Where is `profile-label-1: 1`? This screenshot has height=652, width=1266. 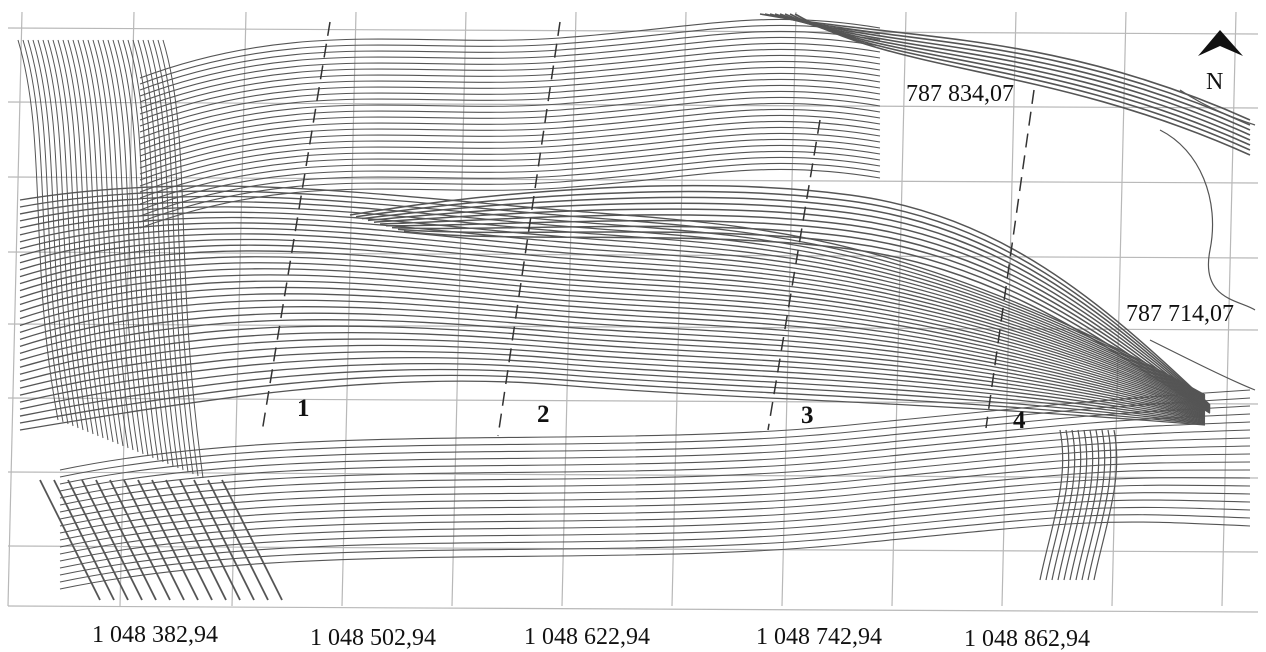
profile-label-1: 1 is located at coordinates (303, 408).